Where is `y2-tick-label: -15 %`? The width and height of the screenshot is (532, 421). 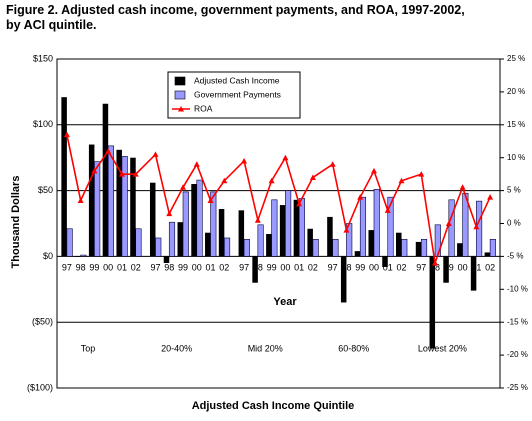 y2-tick-label: -15 % is located at coordinates (517, 321).